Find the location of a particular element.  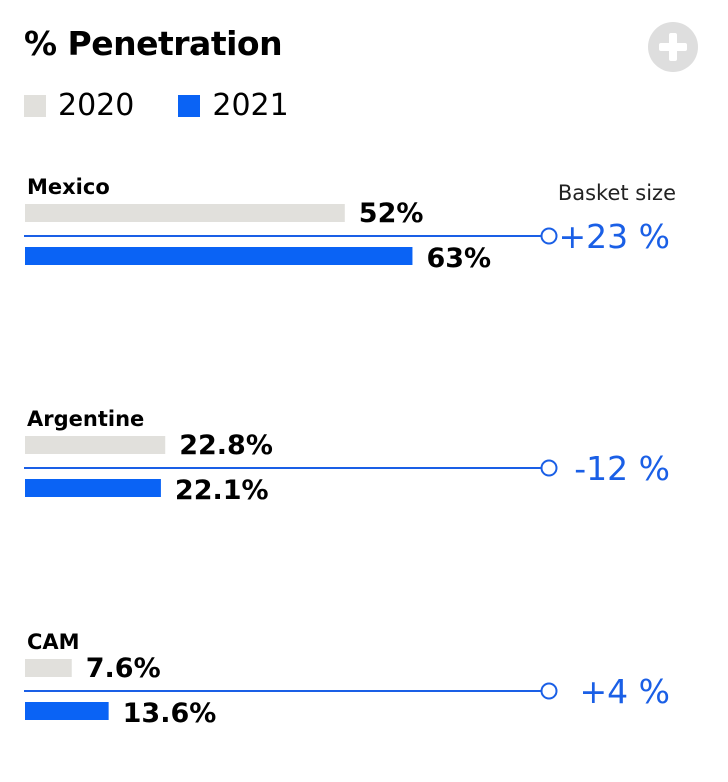

legend-label-2021: 2021 is located at coordinates (250, 105).